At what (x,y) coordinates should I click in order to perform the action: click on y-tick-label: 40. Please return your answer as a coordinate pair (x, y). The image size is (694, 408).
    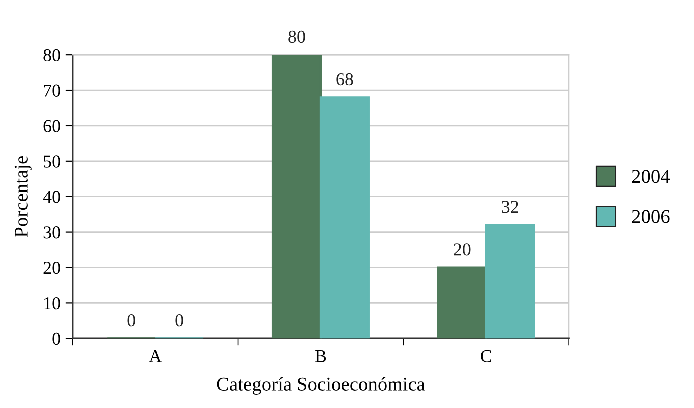
    Looking at the image, I should click on (51, 197).